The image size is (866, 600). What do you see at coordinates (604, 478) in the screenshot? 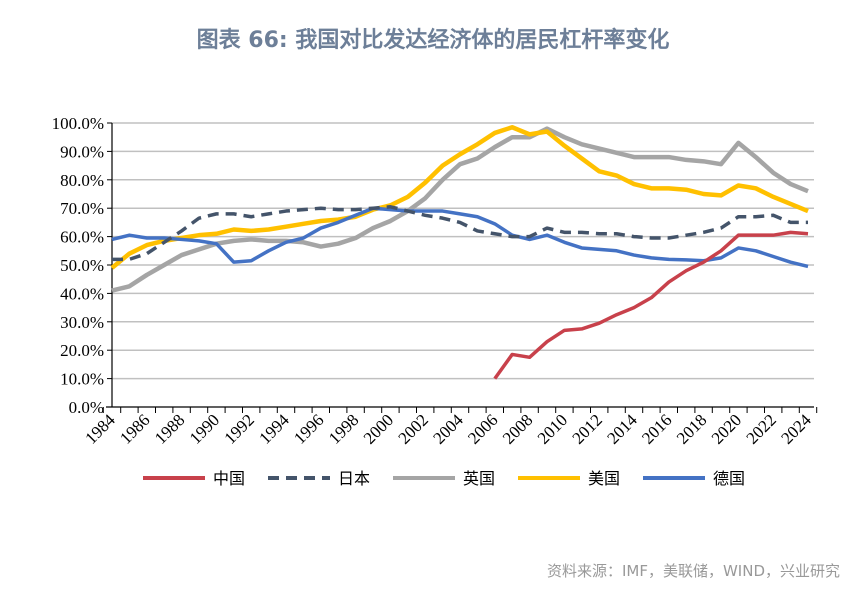
I see `legend-label: 美国` at bounding box center [604, 478].